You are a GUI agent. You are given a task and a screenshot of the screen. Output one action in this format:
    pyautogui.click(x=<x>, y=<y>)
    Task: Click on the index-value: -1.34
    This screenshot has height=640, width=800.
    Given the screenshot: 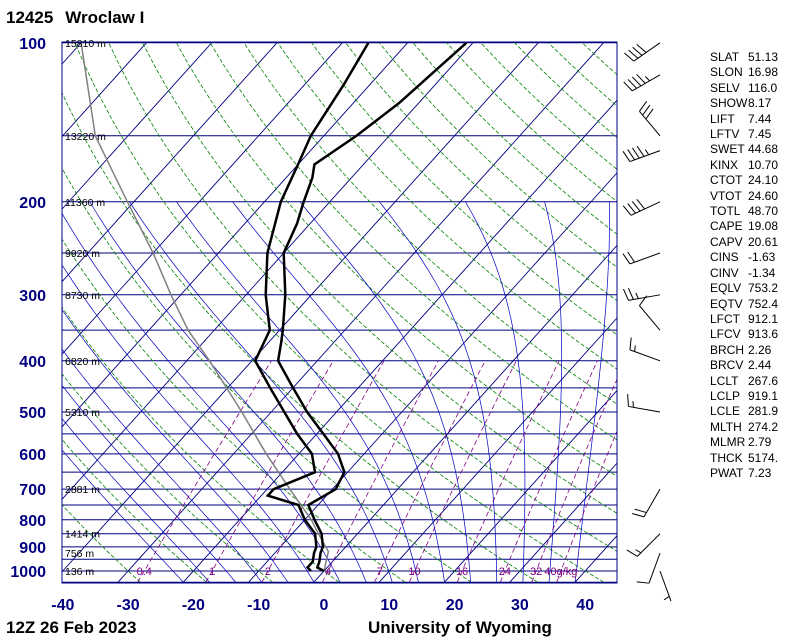 What is the action you would take?
    pyautogui.click(x=762, y=272)
    